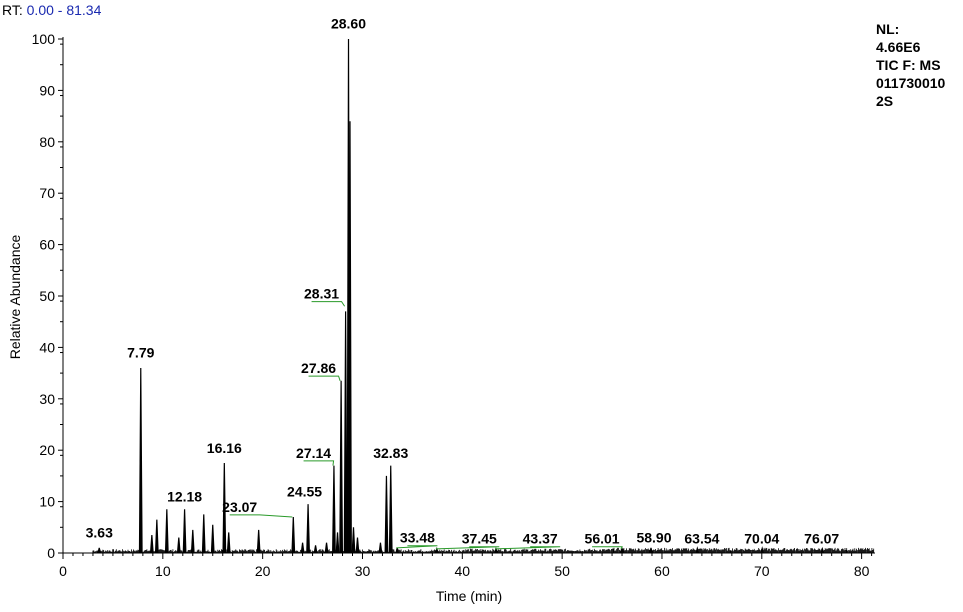 The height and width of the screenshot is (612, 963). What do you see at coordinates (862, 571) in the screenshot?
I see `x-tick-label: 80` at bounding box center [862, 571].